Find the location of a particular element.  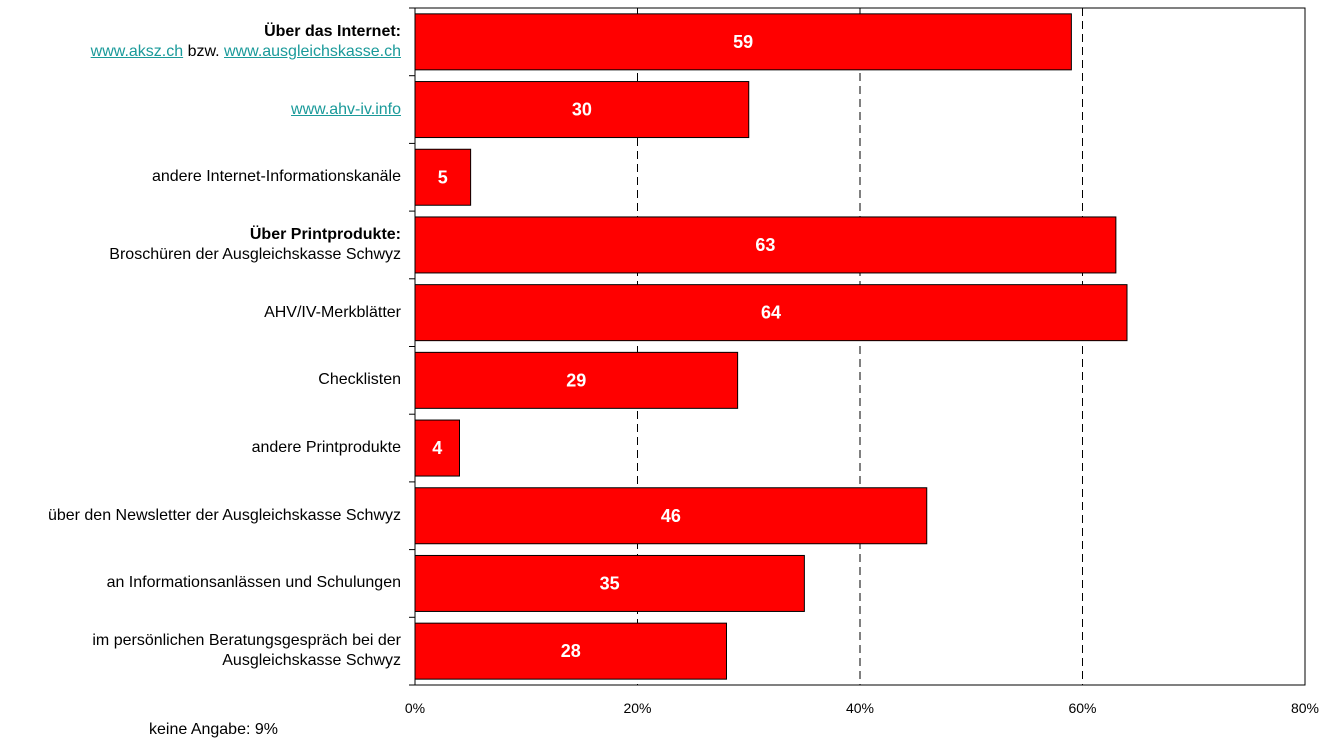

category-text-part-2-0: andere Internet-Informationskanäle is located at coordinates (276, 177).